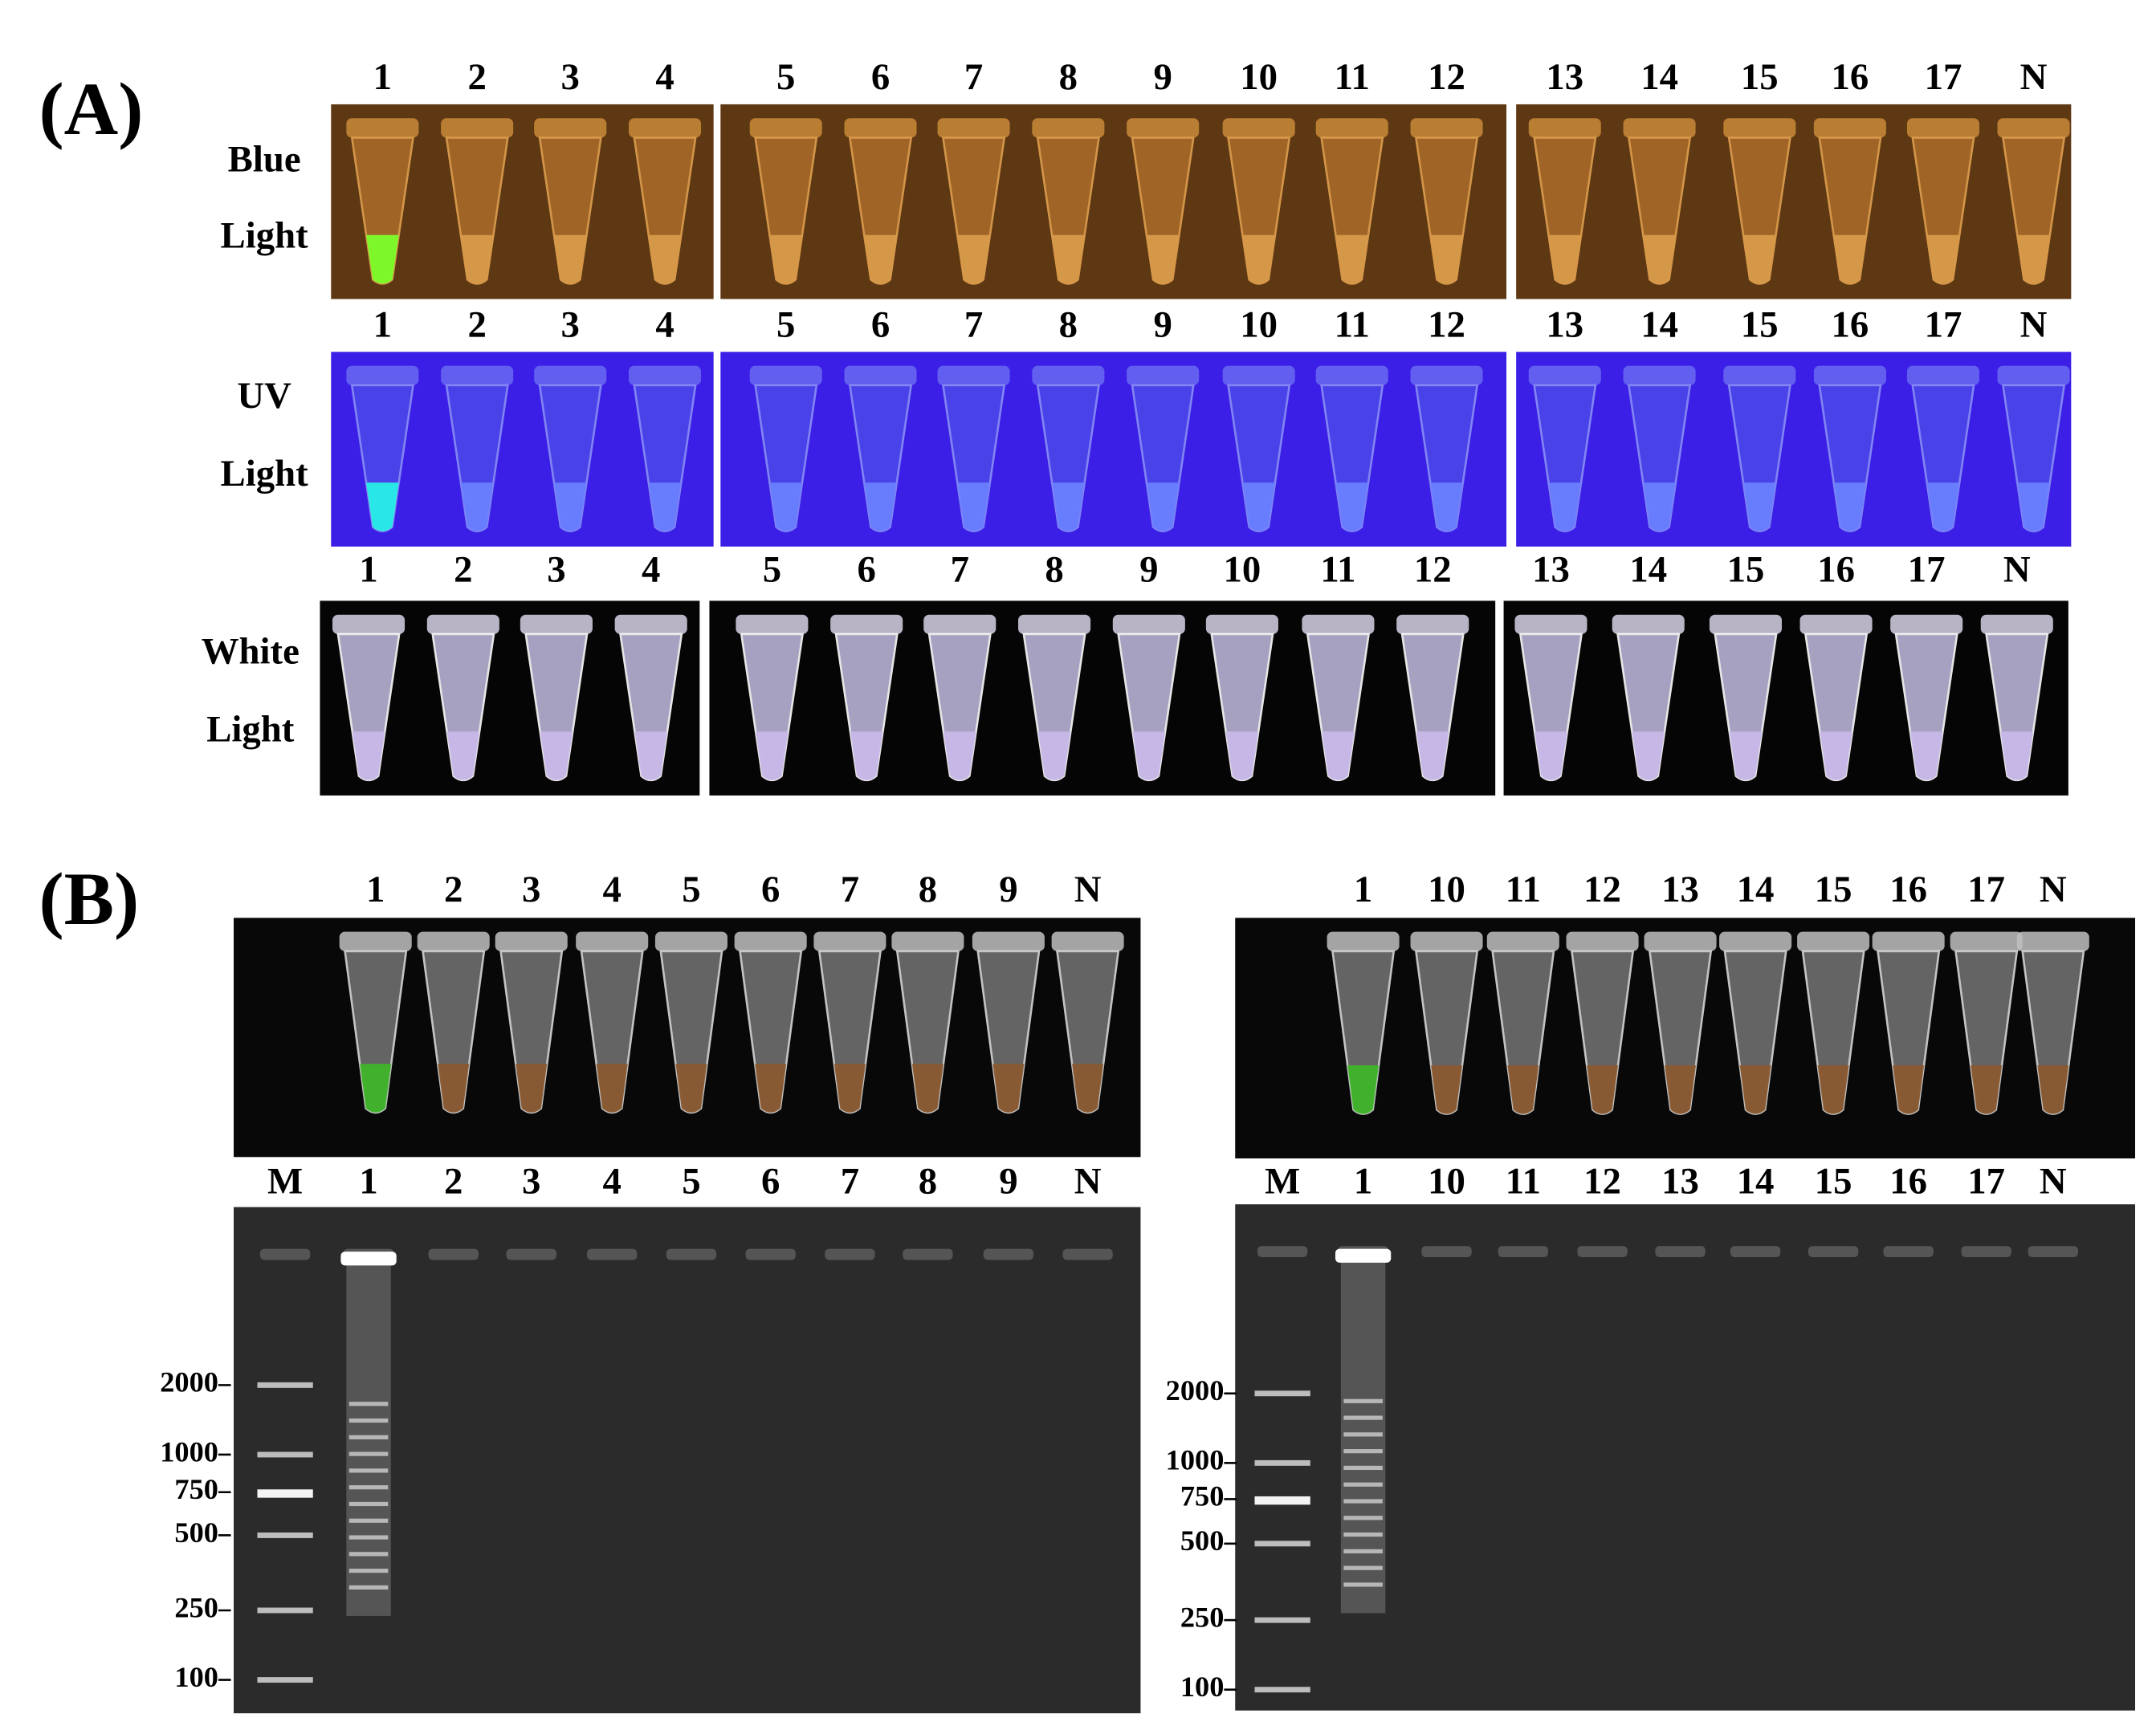 This screenshot has height=1730, width=2156. Describe the element at coordinates (196, 1677) in the screenshot. I see `ladder-label: 100` at that location.